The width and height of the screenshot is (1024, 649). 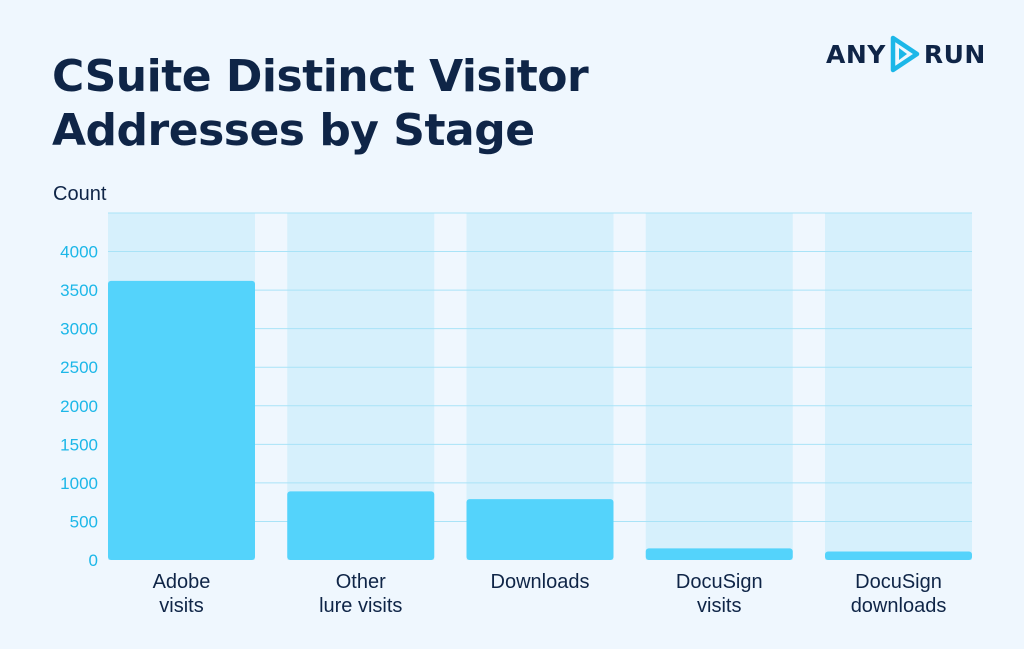 I want to click on y-tick-label: 2000, so click(x=79, y=406).